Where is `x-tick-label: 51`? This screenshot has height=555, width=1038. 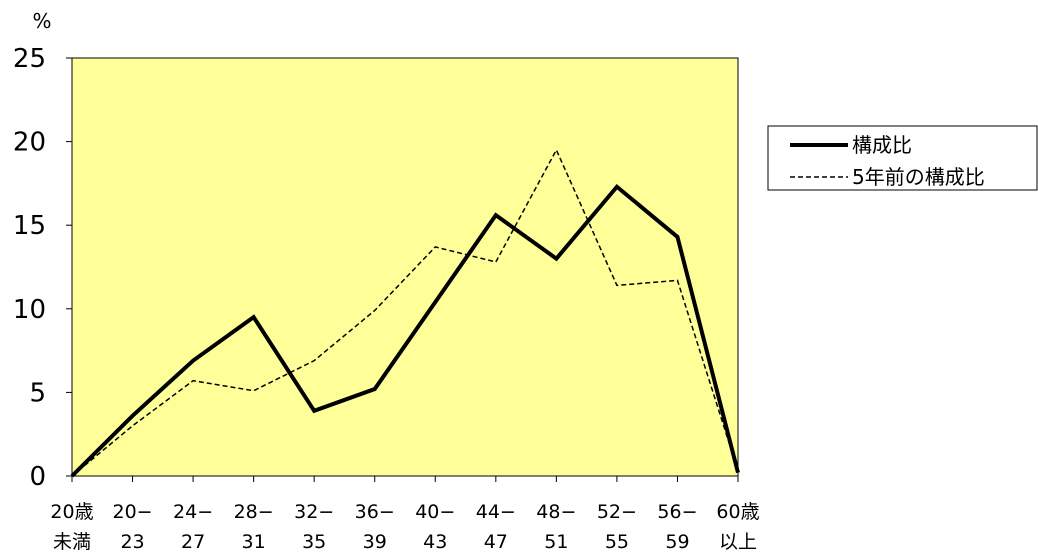 x-tick-label: 51 is located at coordinates (556, 542).